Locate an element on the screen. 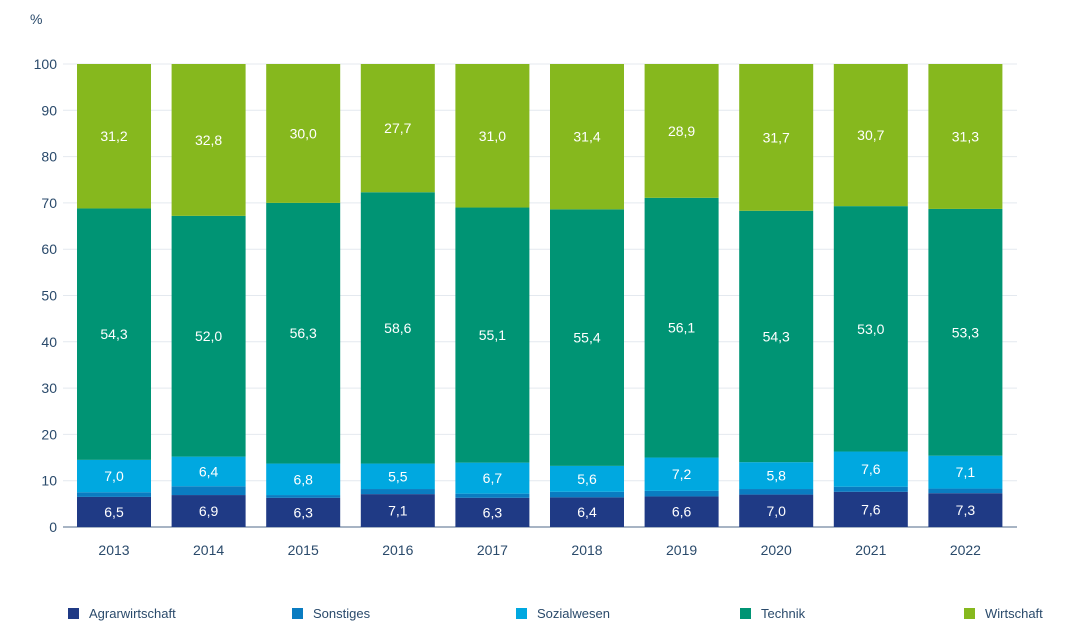  bar-group-2016: 7,1 5,5 58,6 27,7 is located at coordinates (397, 295).